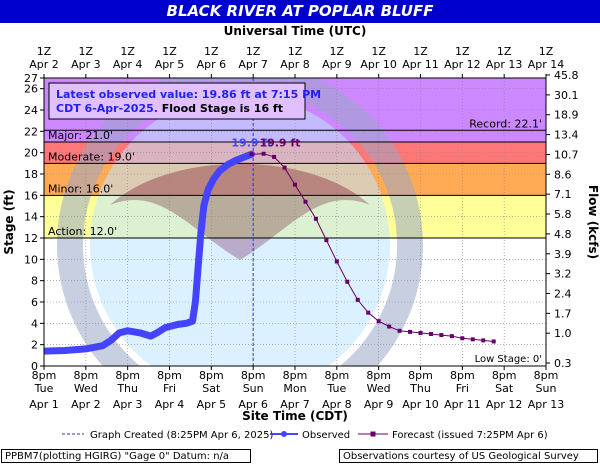  What do you see at coordinates (504, 64) in the screenshot?
I see `top-tick-date-11: Apr 13` at bounding box center [504, 64].